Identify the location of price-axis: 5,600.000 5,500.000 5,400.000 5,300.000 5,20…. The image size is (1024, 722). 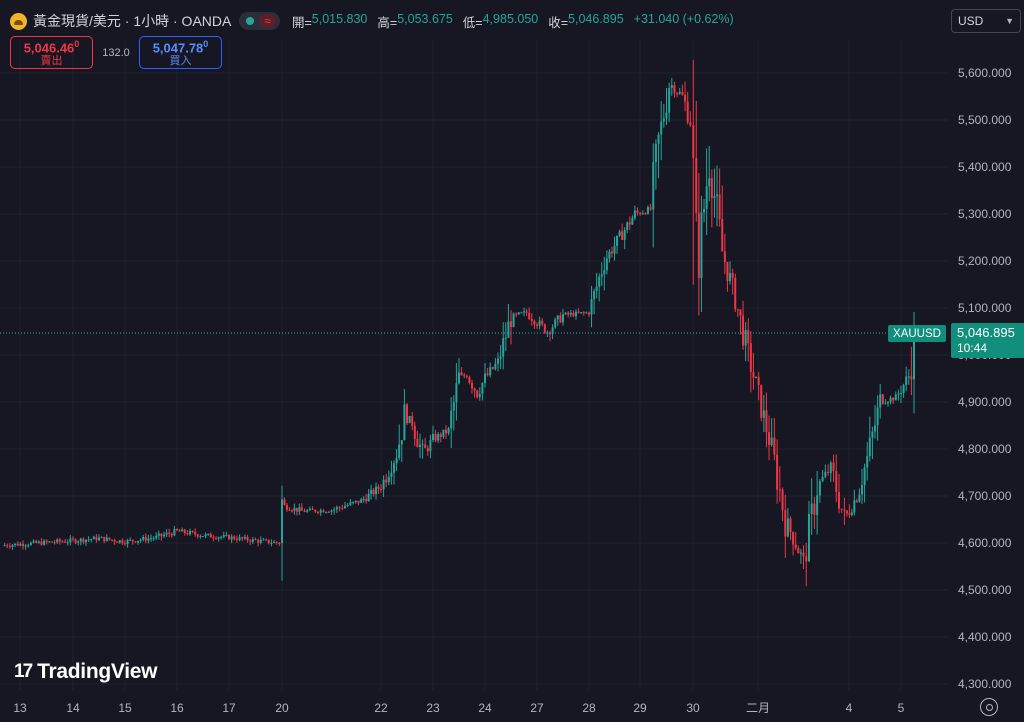
(985, 378).